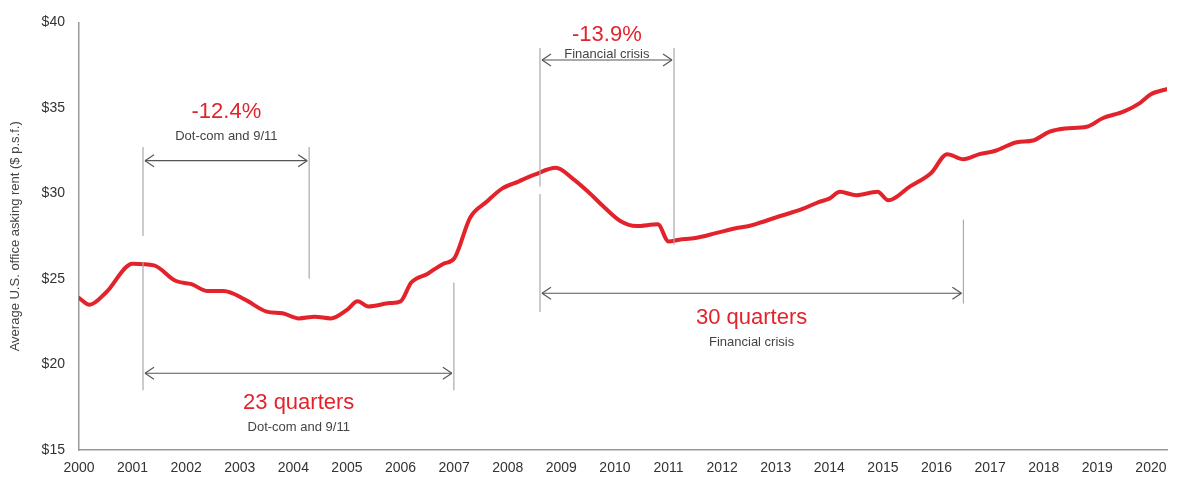 This screenshot has width=1185, height=489. What do you see at coordinates (186, 467) in the screenshot?
I see `x-tick-label: 2002` at bounding box center [186, 467].